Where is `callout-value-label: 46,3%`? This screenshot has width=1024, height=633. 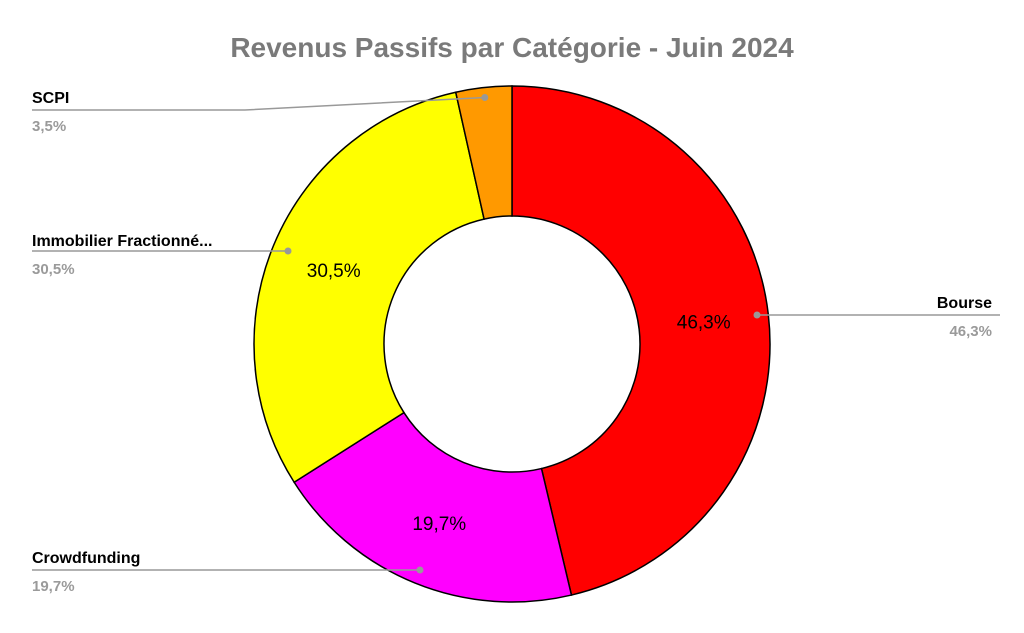
callout-value-label: 46,3% is located at coordinates (970, 331).